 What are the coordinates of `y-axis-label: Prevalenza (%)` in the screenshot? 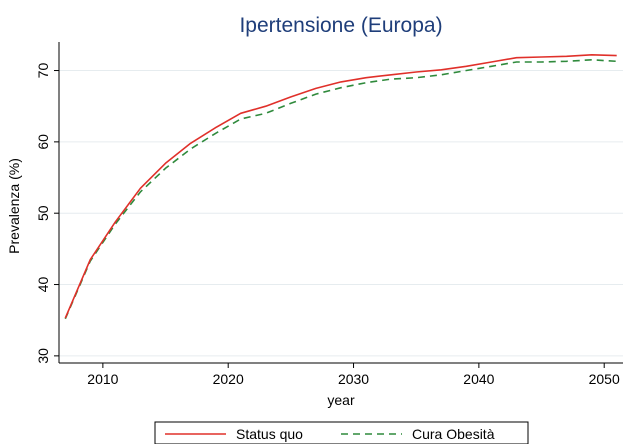 It's located at (14, 206).